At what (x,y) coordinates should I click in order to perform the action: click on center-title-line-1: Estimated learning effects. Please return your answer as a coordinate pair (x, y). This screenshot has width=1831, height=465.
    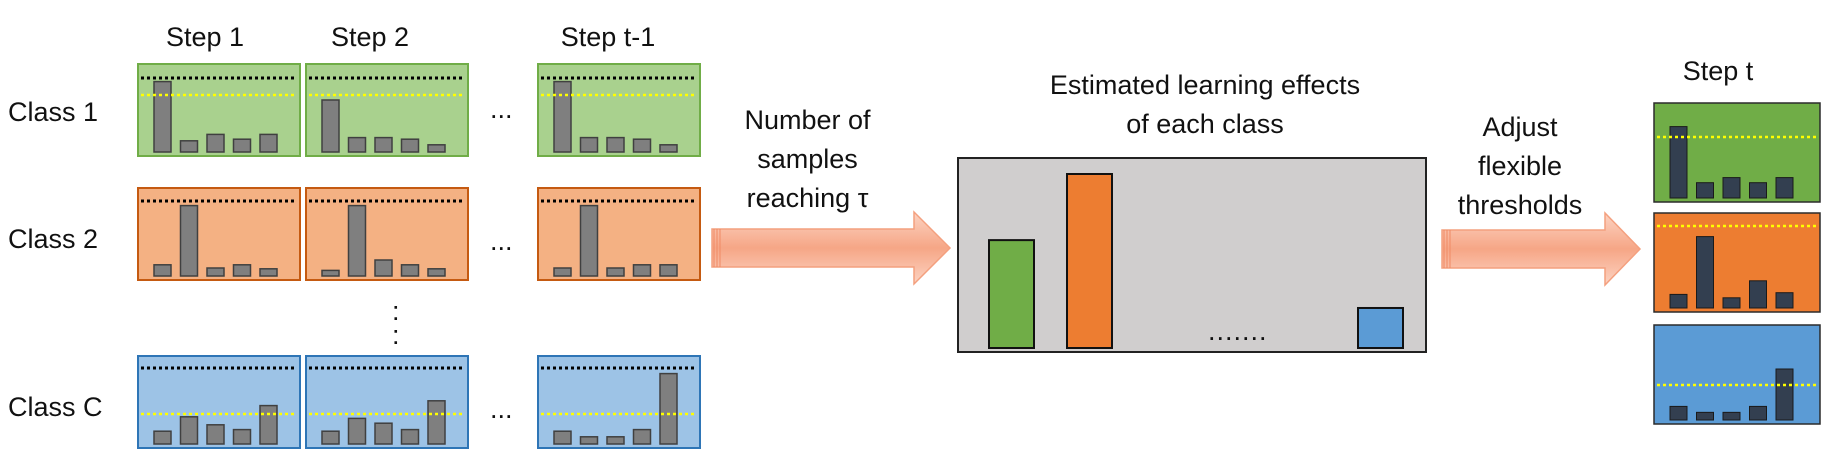
    Looking at the image, I should click on (1205, 85).